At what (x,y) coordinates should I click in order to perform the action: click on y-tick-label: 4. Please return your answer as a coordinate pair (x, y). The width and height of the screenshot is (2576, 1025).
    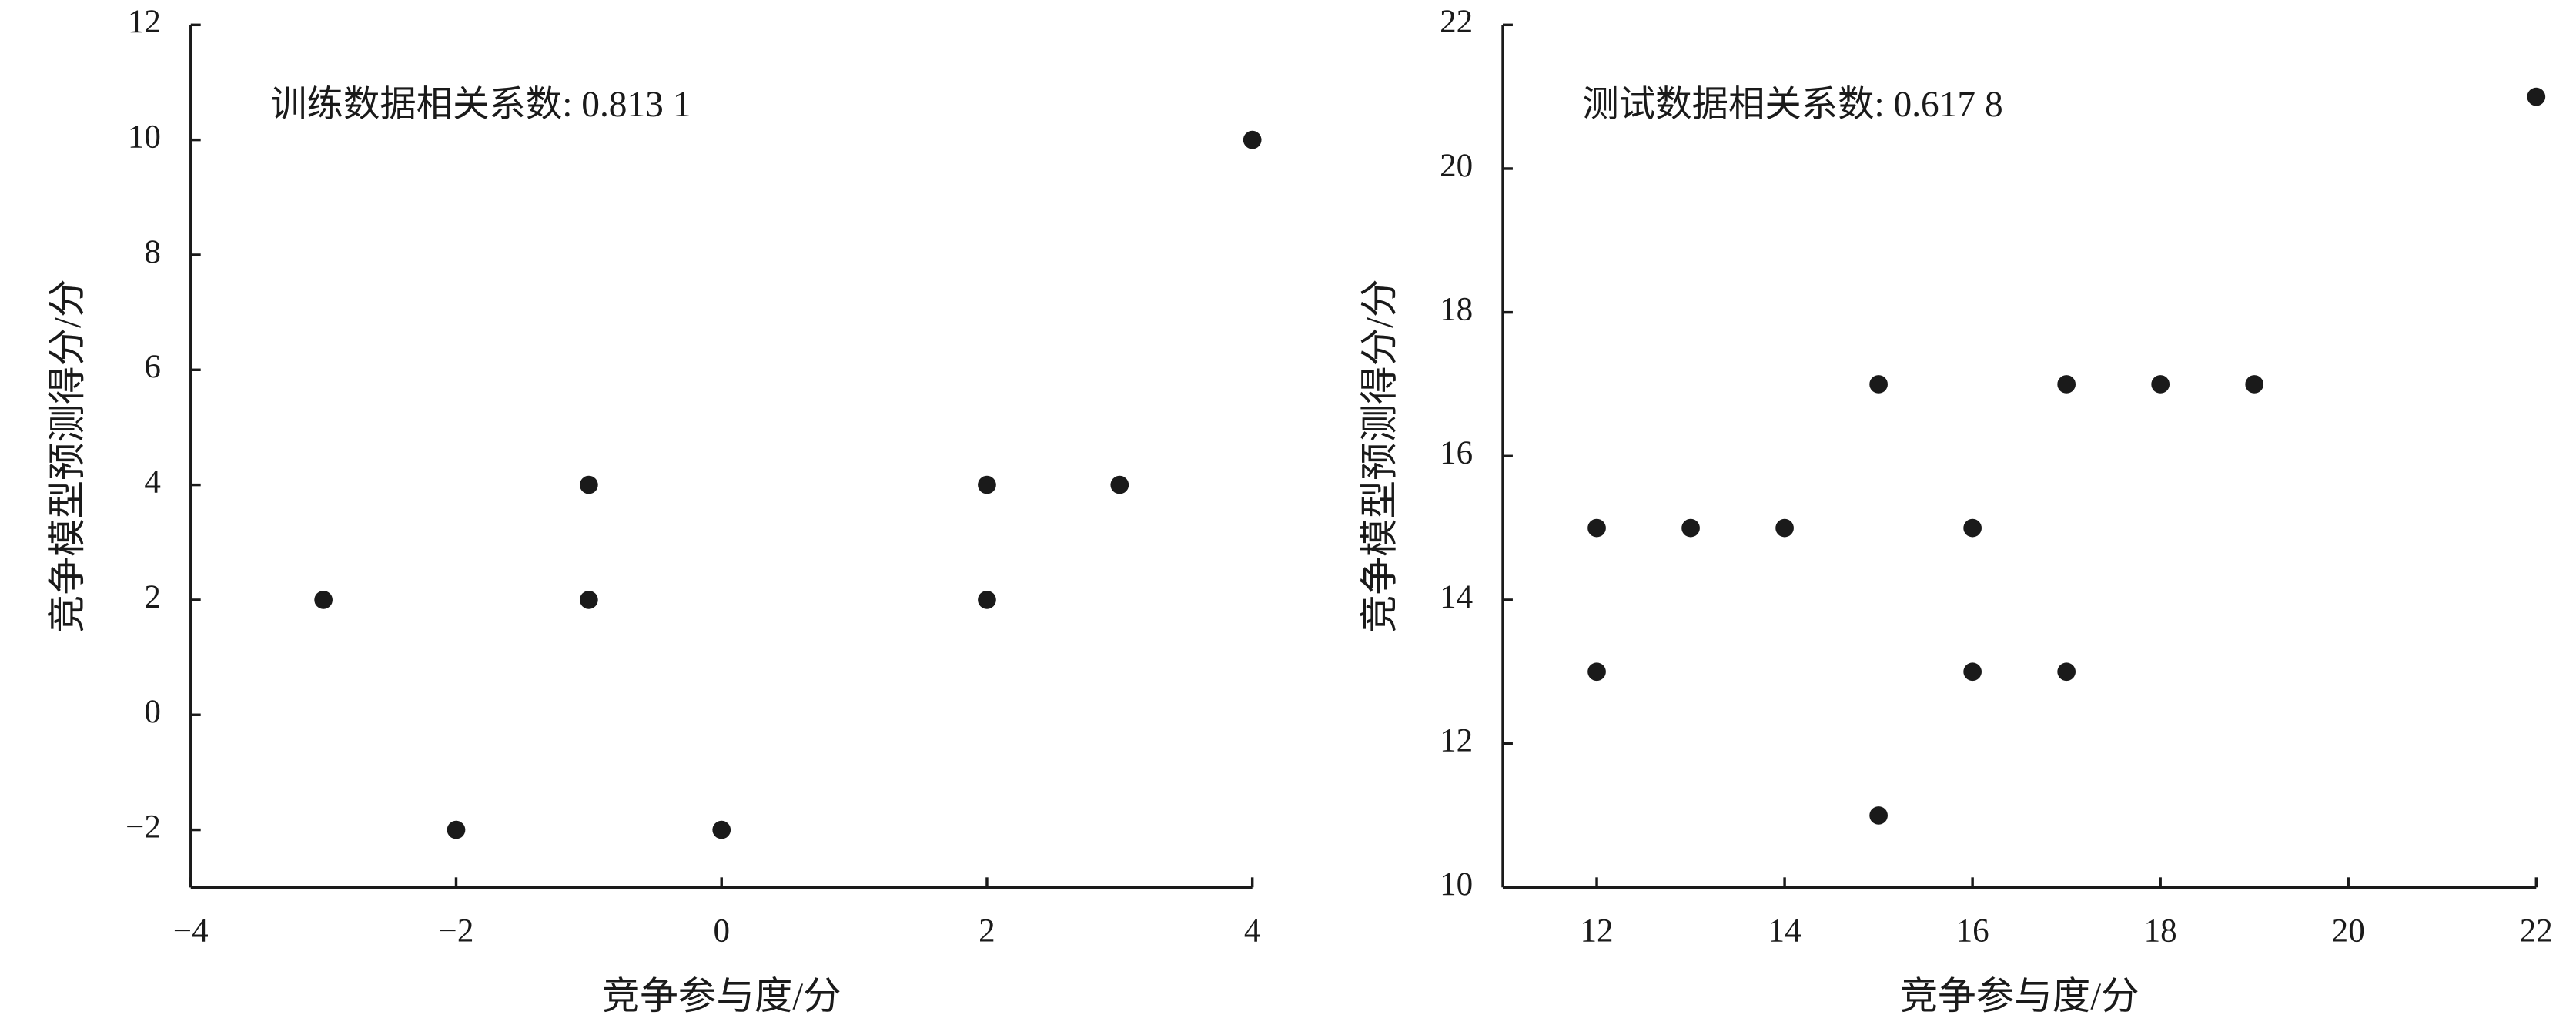
    Looking at the image, I should click on (153, 483).